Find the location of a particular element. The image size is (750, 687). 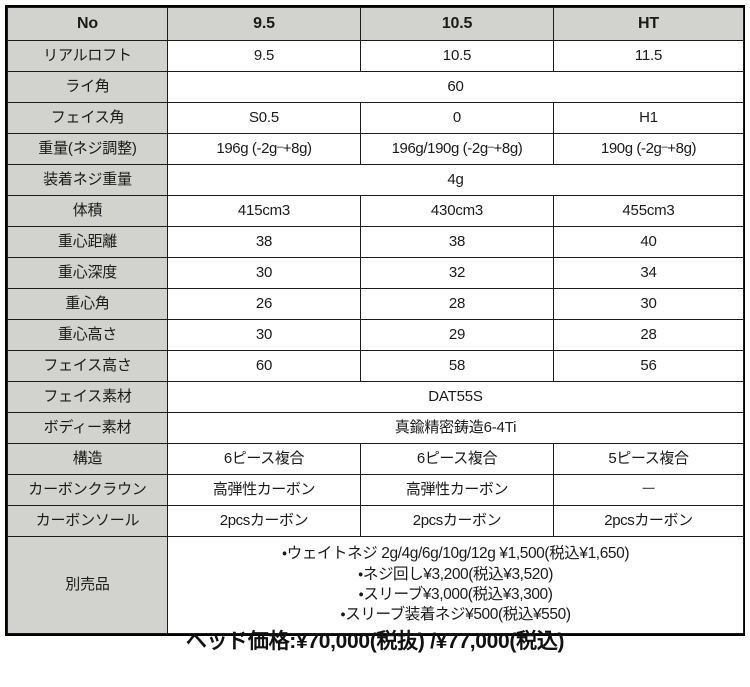

row-value-14-2: 6ピース複合 is located at coordinates (457, 459).